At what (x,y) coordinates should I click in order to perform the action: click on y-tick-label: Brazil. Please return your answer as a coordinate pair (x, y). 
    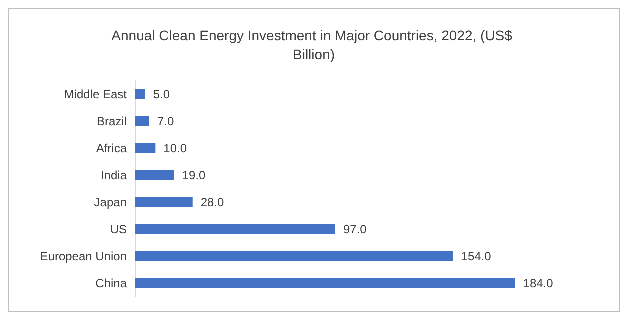
    Looking at the image, I should click on (111, 121).